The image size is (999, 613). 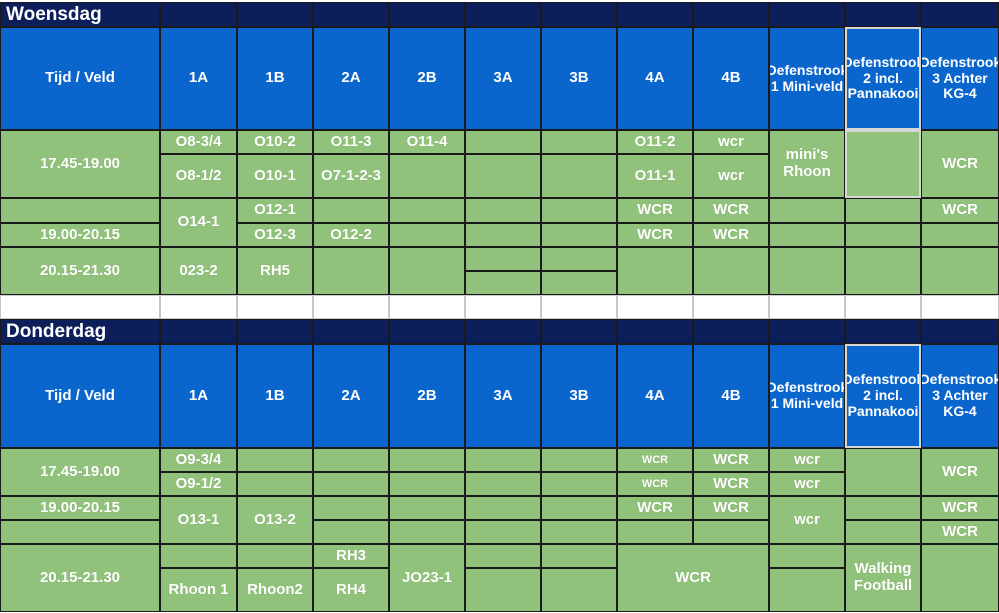 I want to click on team-cell: O11-4, so click(x=427, y=142).